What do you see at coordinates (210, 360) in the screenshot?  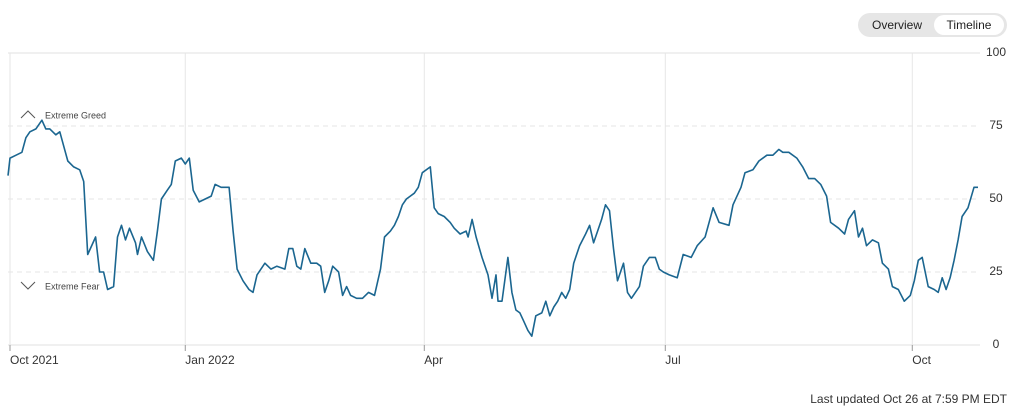 I see `x-tick-label: Jan 2022` at bounding box center [210, 360].